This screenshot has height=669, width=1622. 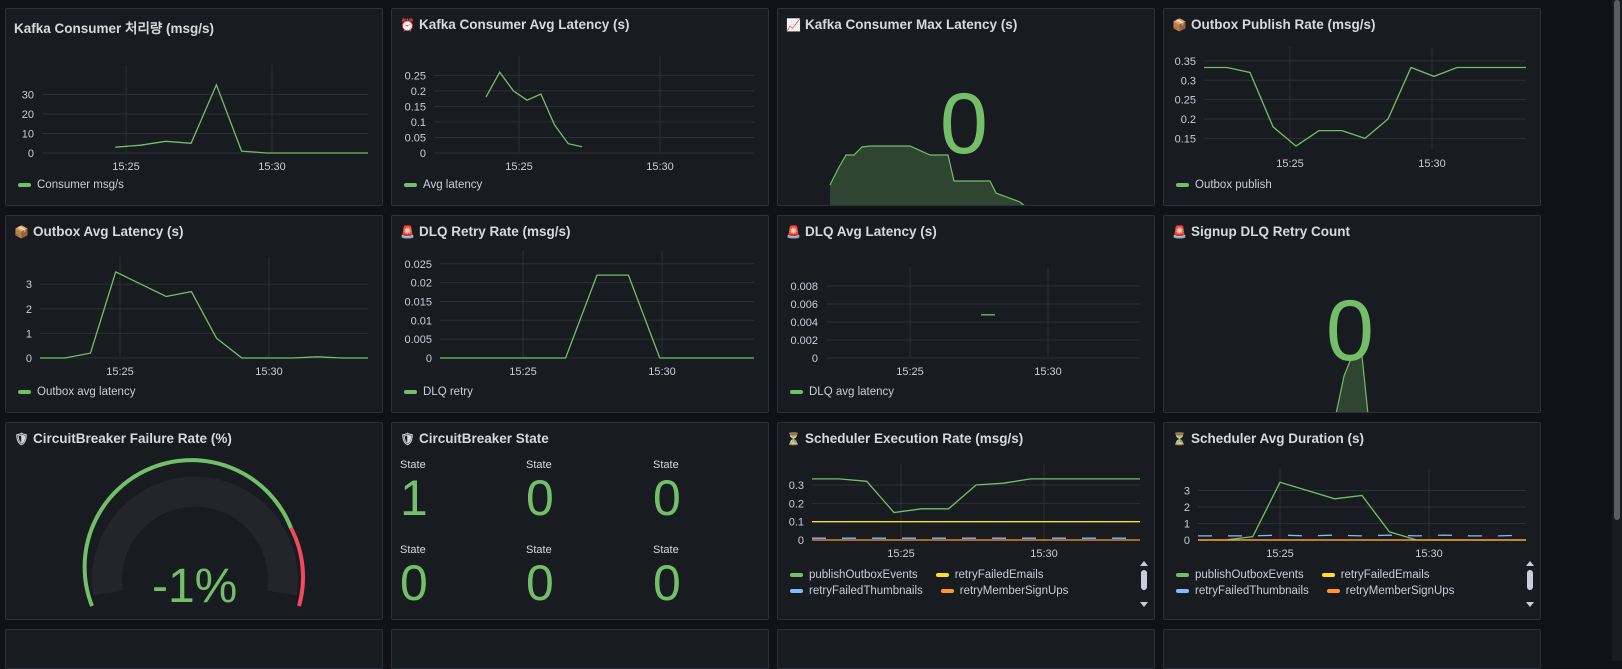 I want to click on siren-icon: 🚨, so click(x=1179, y=231).